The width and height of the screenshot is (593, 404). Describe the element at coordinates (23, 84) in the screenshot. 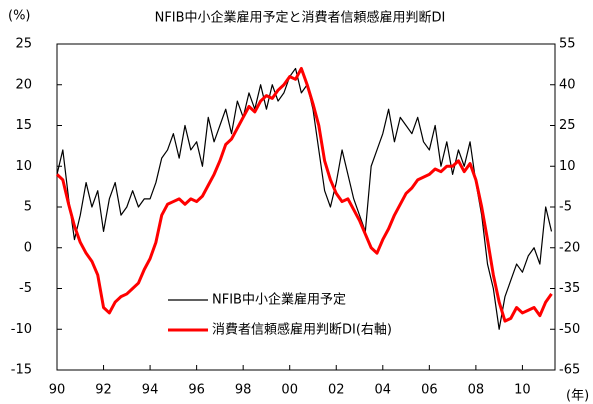

I see `y-tick-label: 20` at that location.